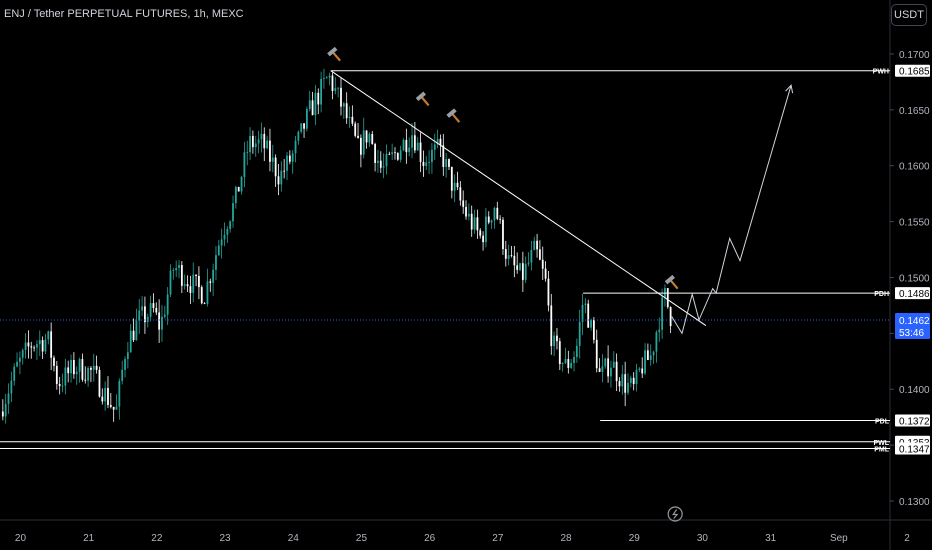 The image size is (932, 550). I want to click on hammer-icon, so click(671, 282).